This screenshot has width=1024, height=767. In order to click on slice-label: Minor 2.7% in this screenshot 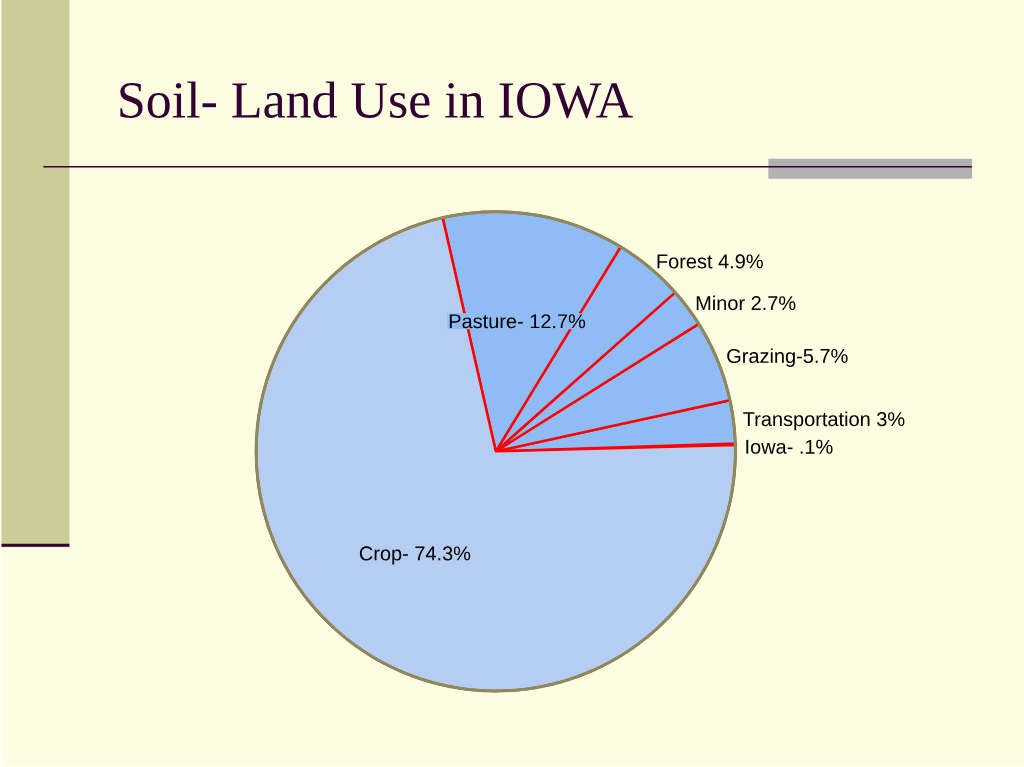, I will do `click(746, 303)`.